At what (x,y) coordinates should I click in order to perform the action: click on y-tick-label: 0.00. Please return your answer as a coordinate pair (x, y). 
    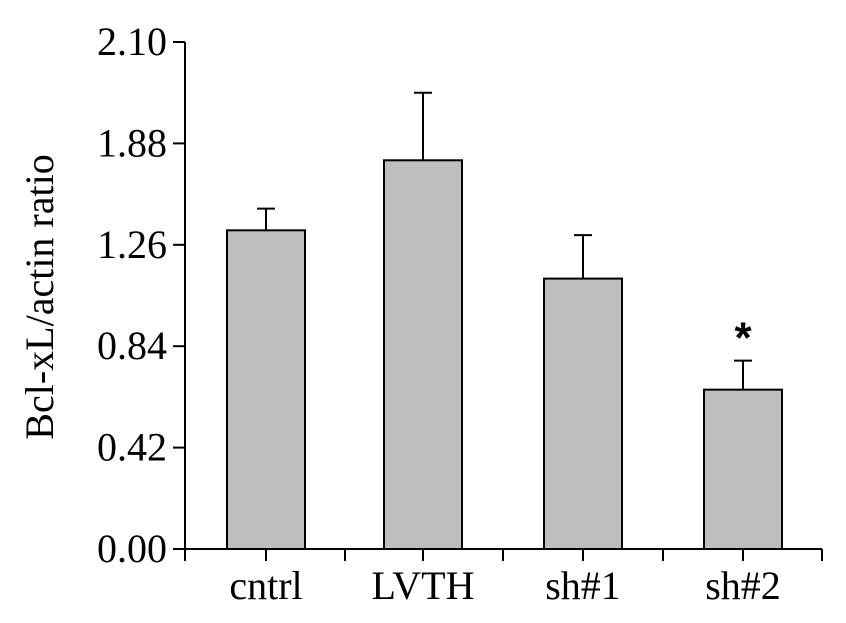
    Looking at the image, I should click on (132, 548).